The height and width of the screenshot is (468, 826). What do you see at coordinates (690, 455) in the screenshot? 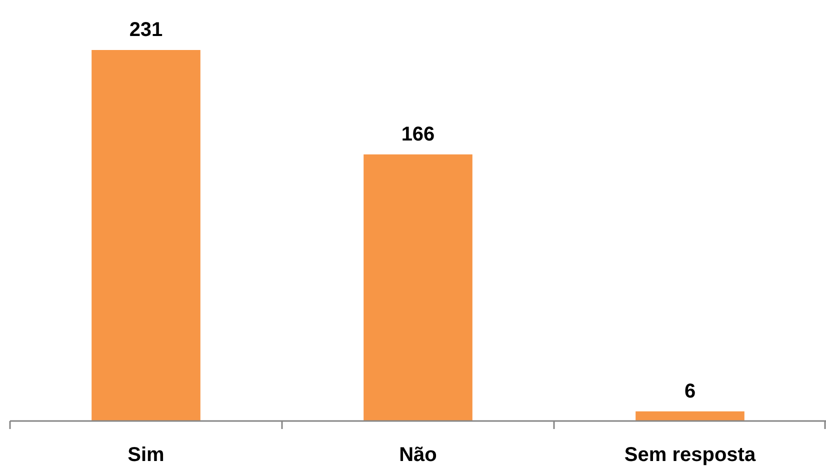
I see `x-tick-label: Sem resposta` at bounding box center [690, 455].